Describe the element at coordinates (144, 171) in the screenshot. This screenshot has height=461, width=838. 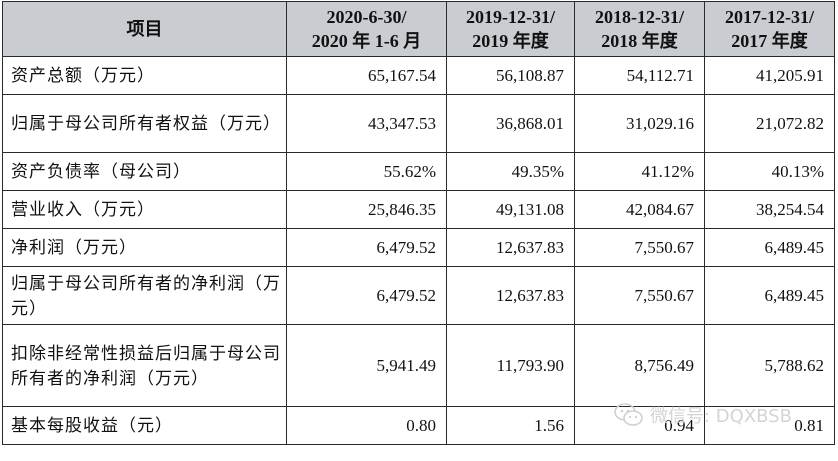
I see `row-label: 资产负债率（母公司）` at that location.